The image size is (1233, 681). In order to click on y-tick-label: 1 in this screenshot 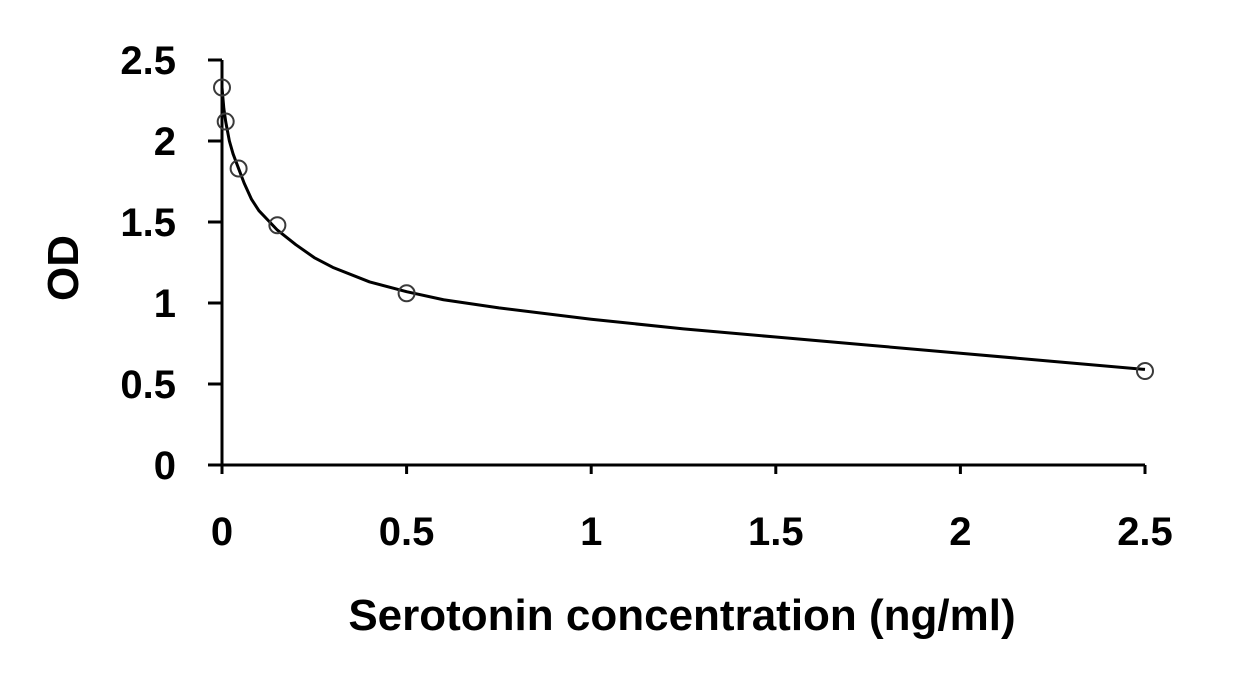, I will do `click(165, 304)`.